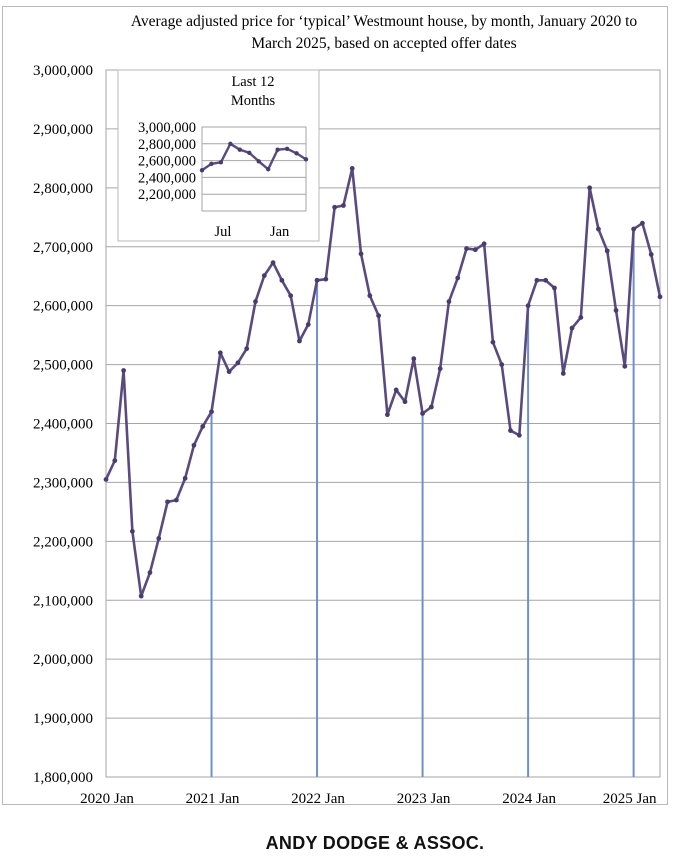 The height and width of the screenshot is (864, 690). What do you see at coordinates (63, 719) in the screenshot?
I see `y-tick-label: 1,900,000` at bounding box center [63, 719].